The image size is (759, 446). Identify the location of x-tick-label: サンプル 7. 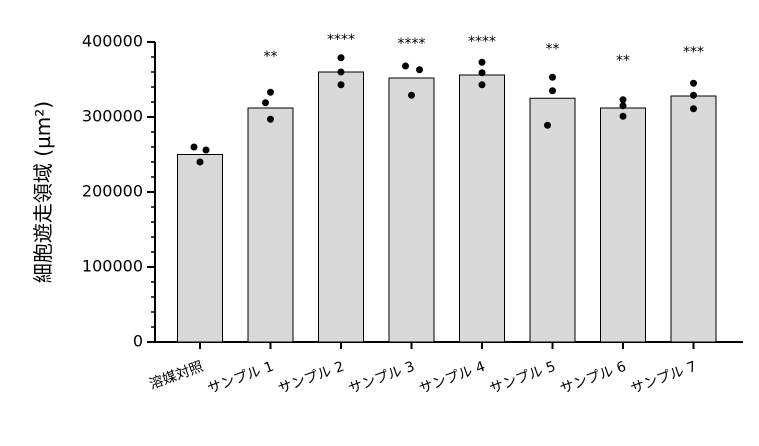
(664, 378).